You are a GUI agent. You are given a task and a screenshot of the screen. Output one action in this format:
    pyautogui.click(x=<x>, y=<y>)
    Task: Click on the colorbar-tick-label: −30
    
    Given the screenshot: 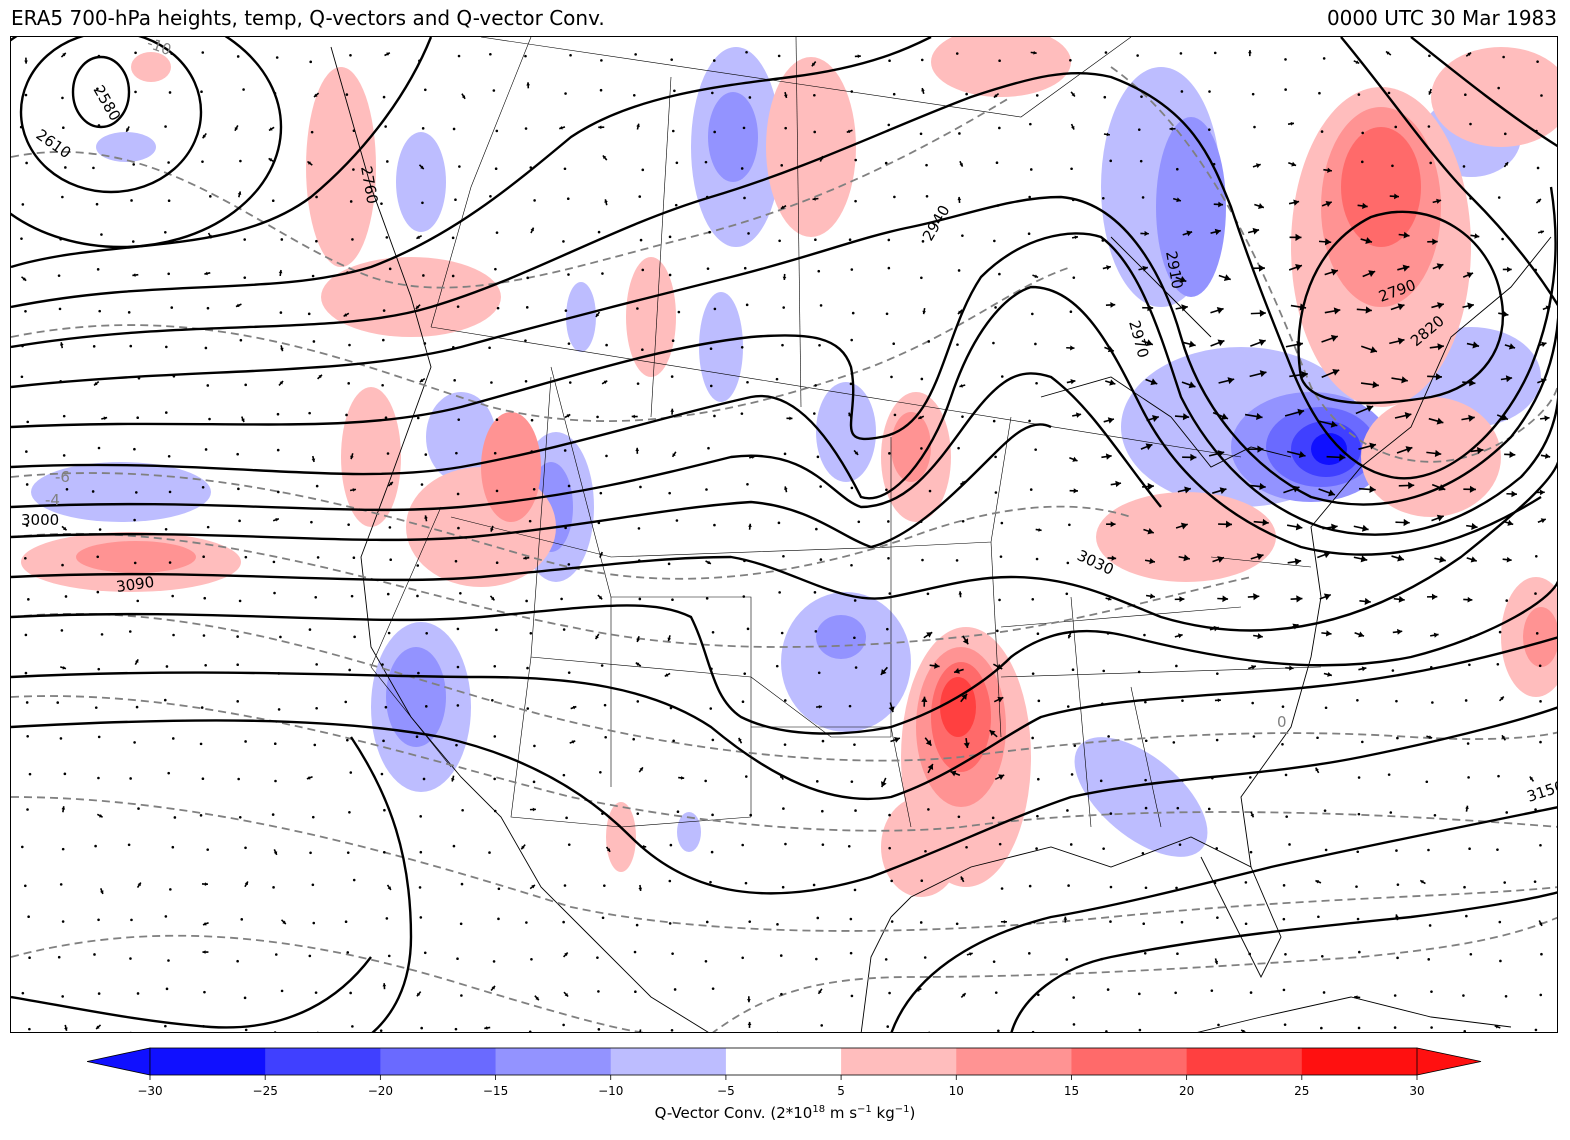 What is the action you would take?
    pyautogui.click(x=149, y=1091)
    